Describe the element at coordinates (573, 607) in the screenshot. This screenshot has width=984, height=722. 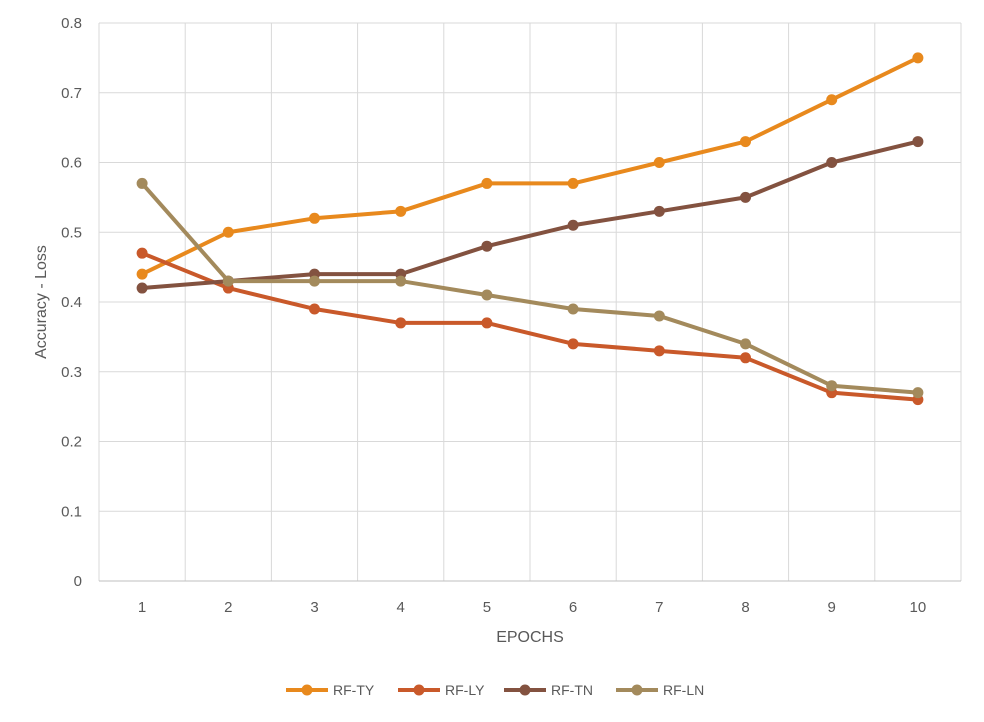
I see `x-tick-label: 6` at that location.